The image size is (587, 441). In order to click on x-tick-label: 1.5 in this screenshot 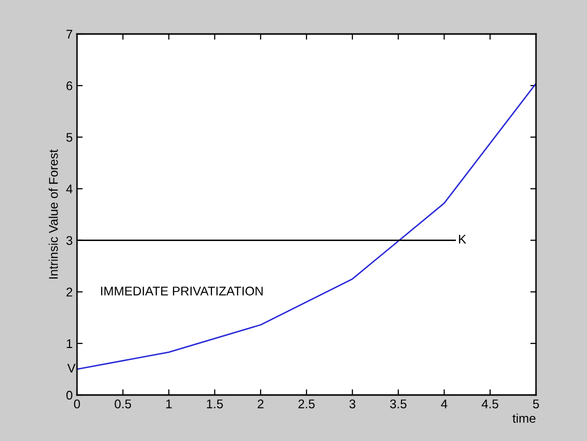, I will do `click(214, 404)`.